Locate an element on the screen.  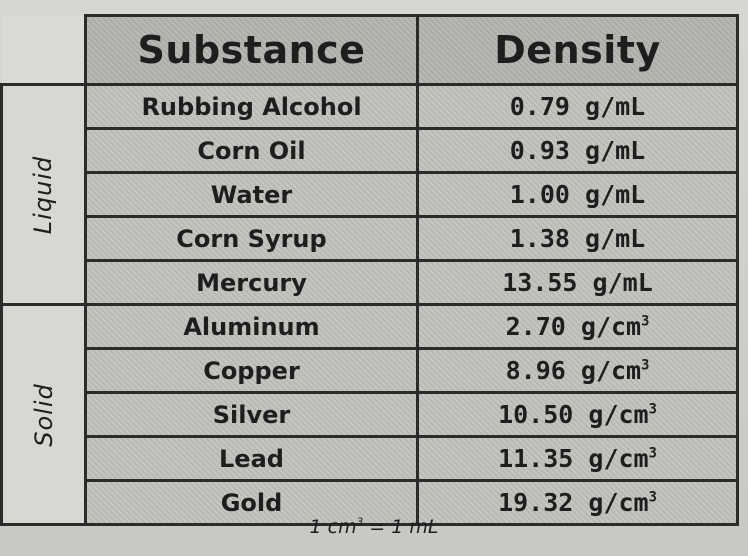
category-label: Liquid is located at coordinates (43, 194).